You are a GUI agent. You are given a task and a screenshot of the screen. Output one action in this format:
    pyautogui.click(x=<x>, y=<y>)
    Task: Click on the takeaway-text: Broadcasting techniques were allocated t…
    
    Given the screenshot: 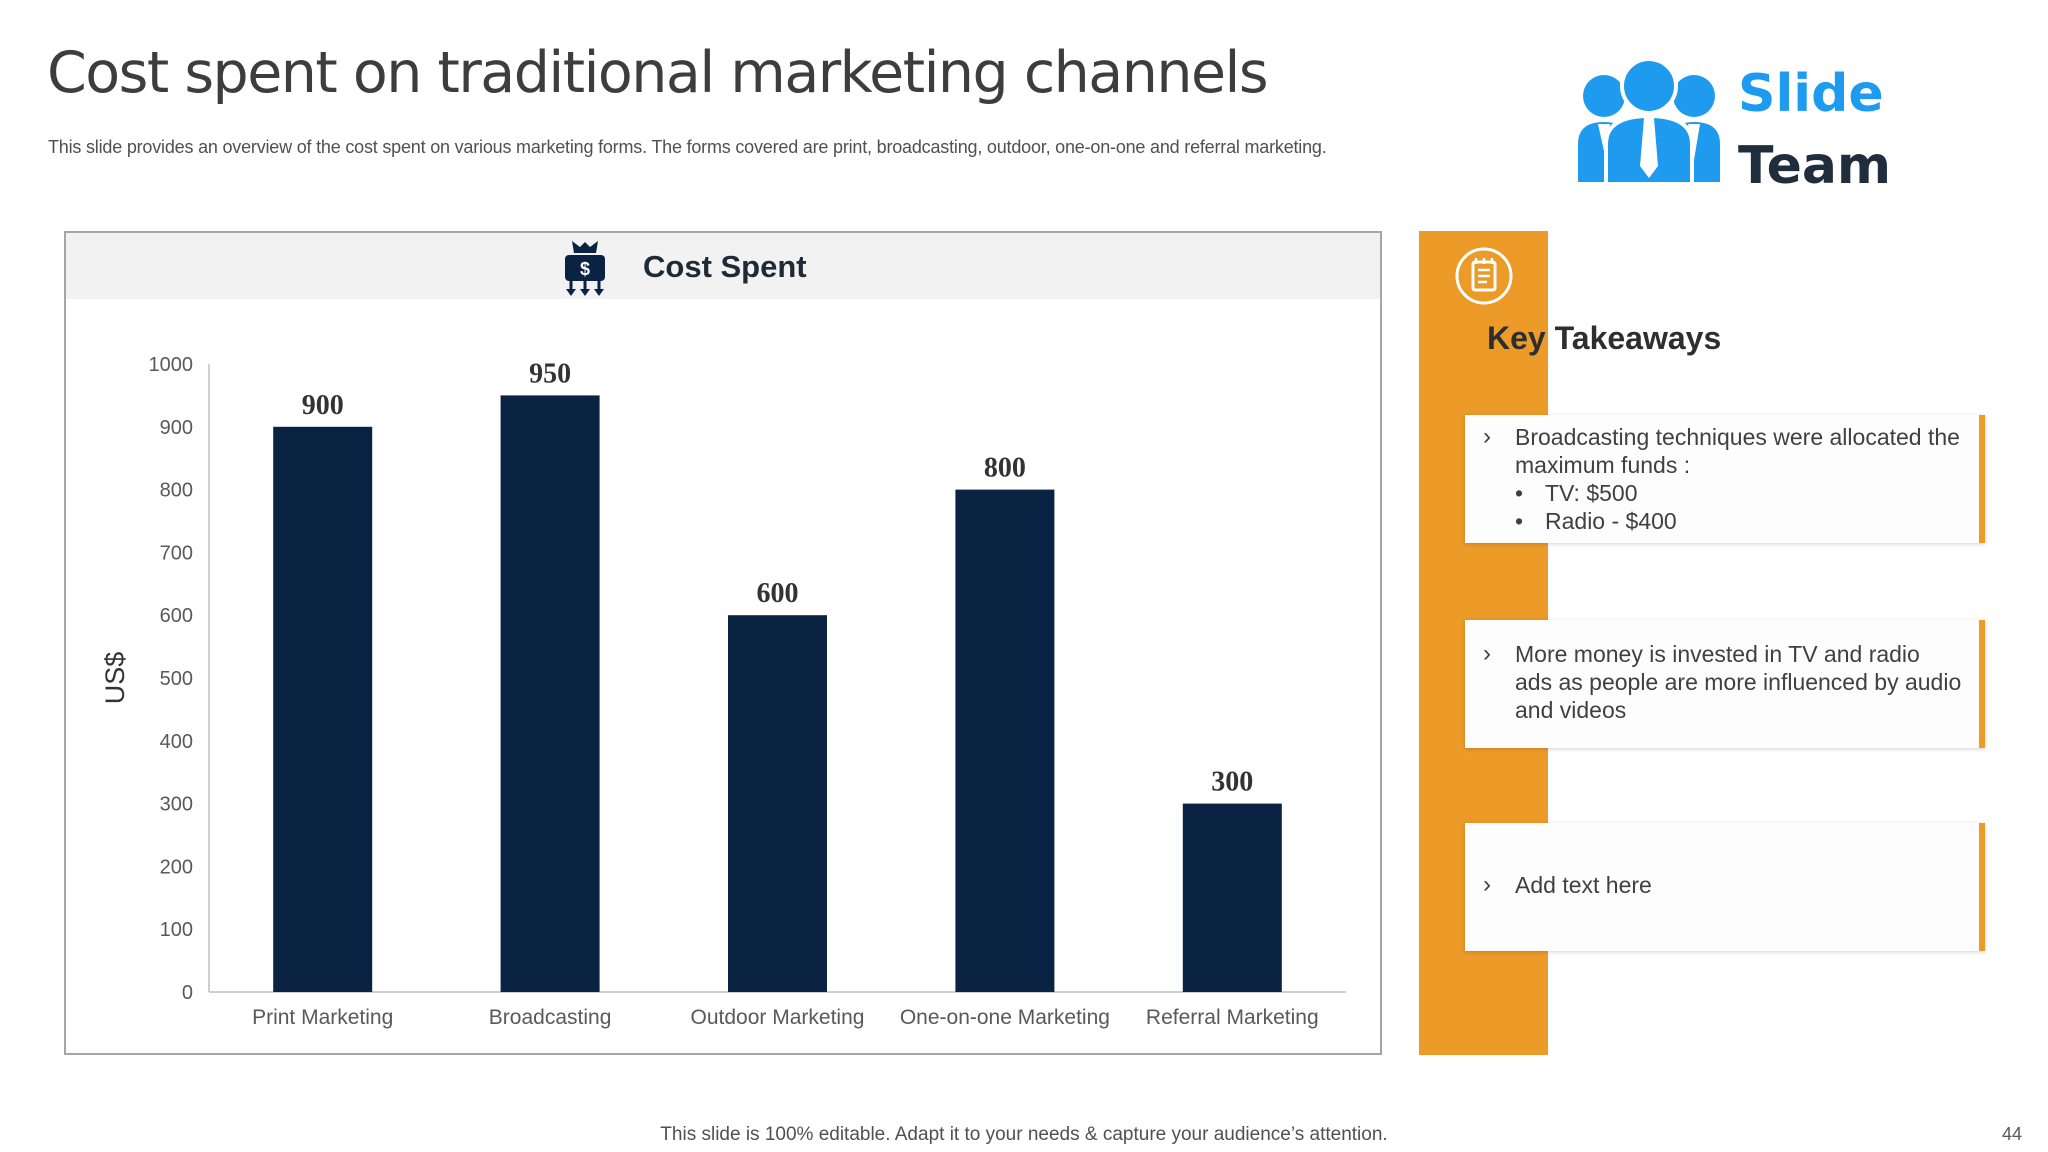 What is the action you would take?
    pyautogui.click(x=1739, y=479)
    